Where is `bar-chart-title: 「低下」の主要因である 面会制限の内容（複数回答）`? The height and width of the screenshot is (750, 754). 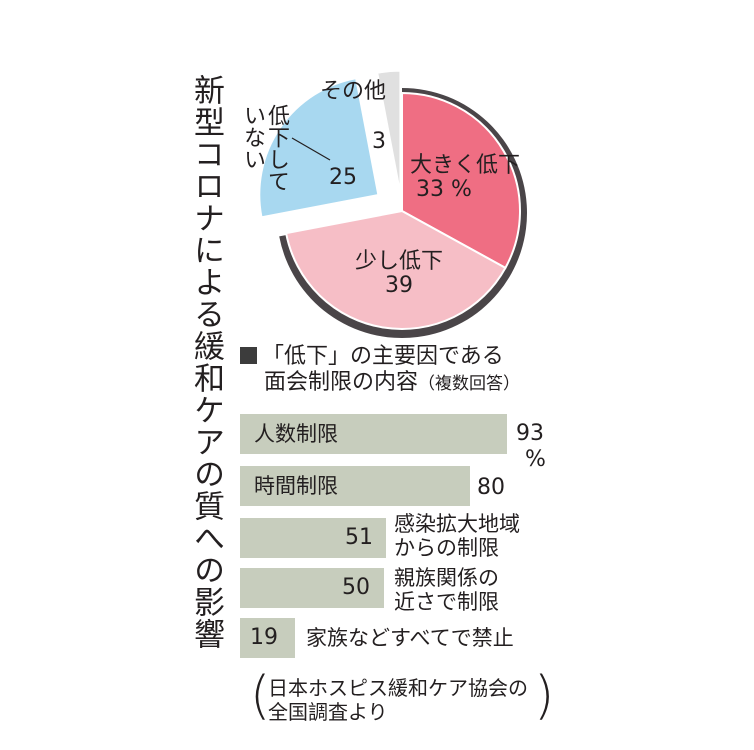
bar-chart-title: 「低下」の主要因である 面会制限の内容（複数回答） is located at coordinates (380, 370).